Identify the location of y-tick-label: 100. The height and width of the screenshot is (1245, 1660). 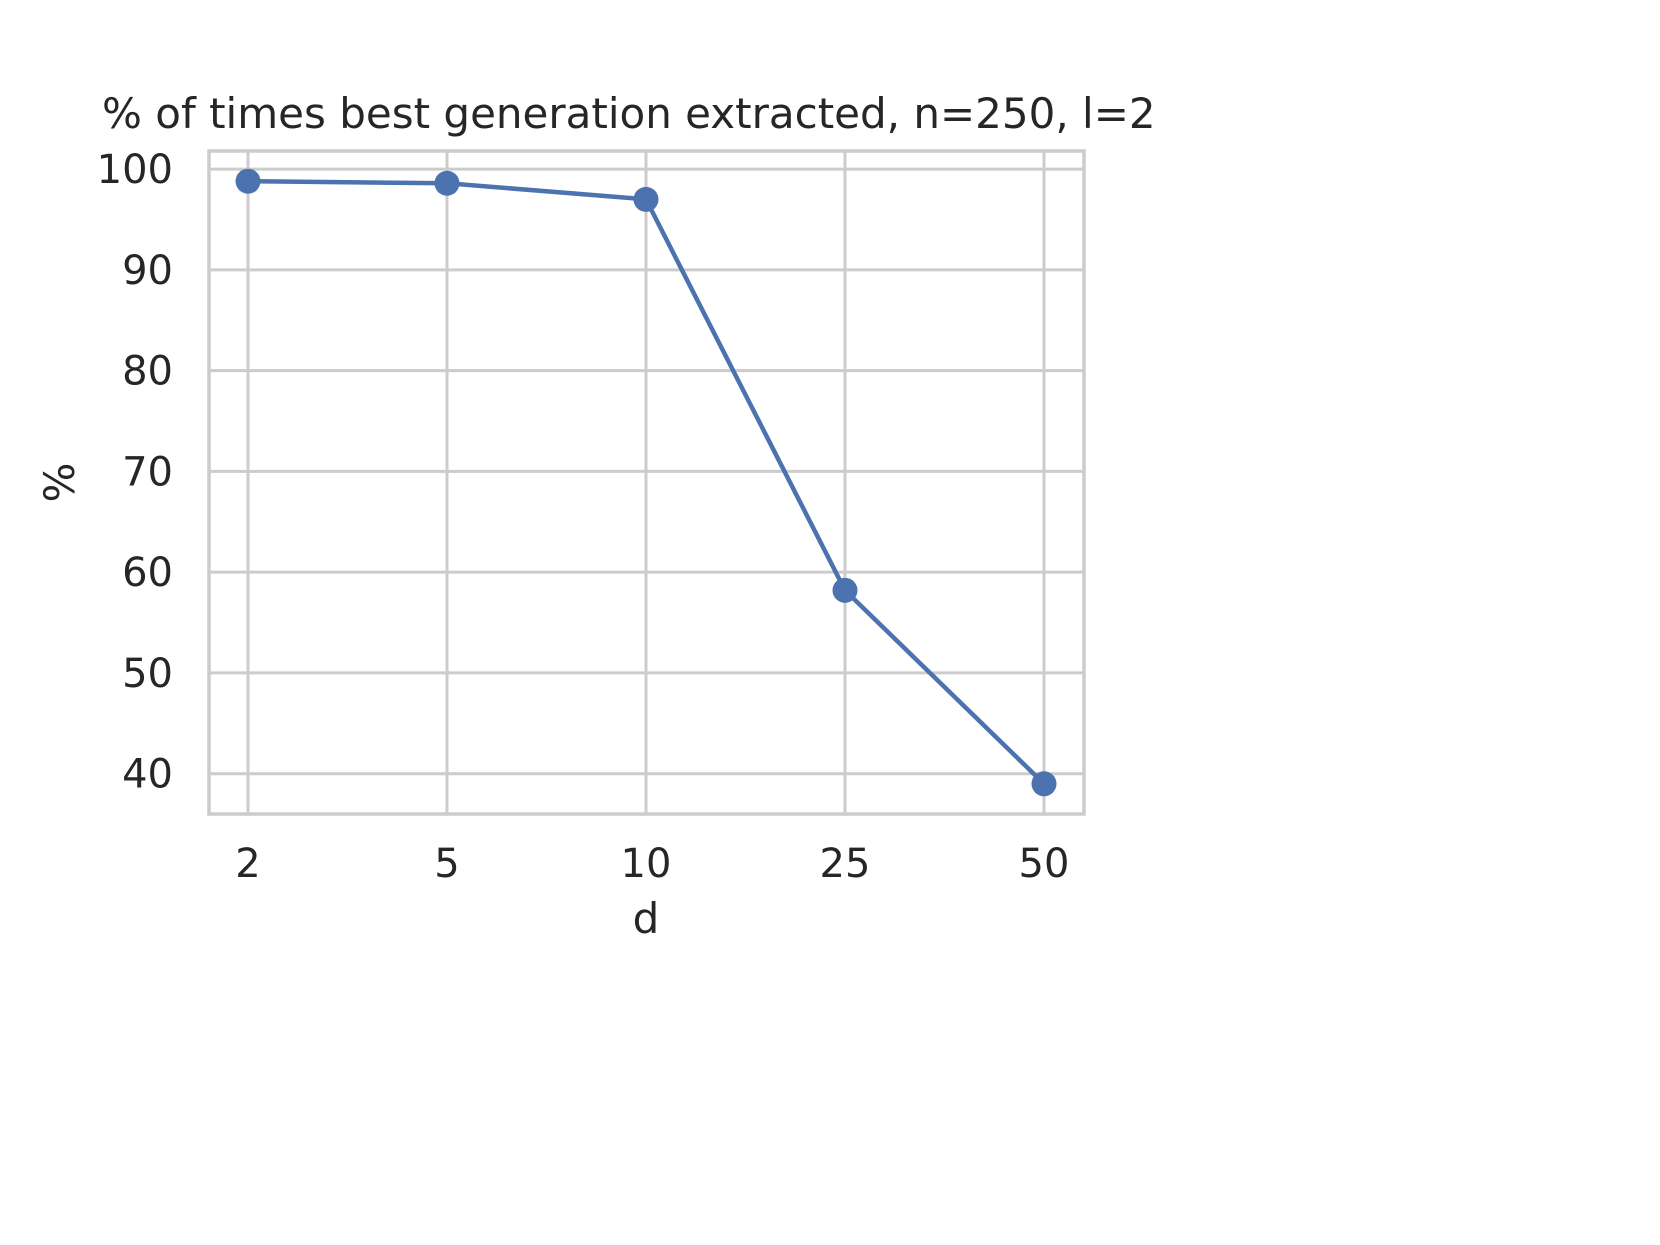
(135, 170).